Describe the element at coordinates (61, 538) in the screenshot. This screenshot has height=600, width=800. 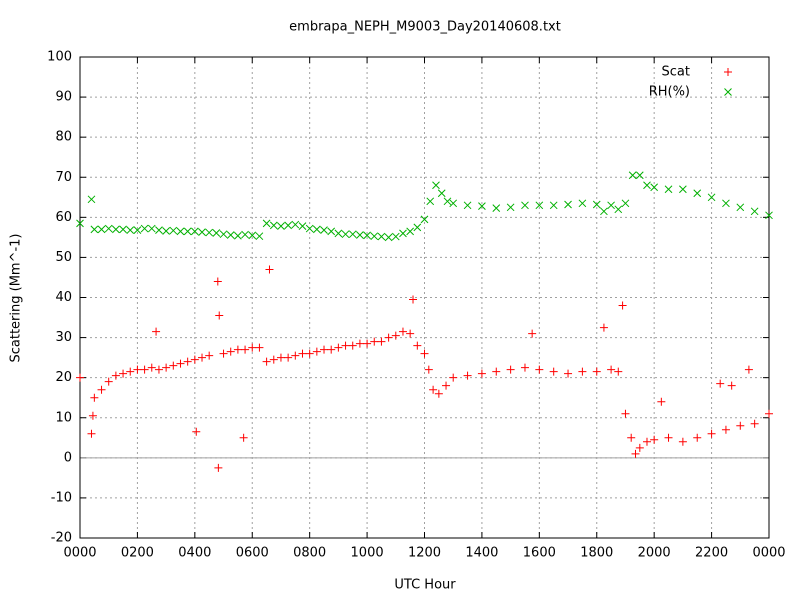
I see `y-tick-label: -20` at that location.